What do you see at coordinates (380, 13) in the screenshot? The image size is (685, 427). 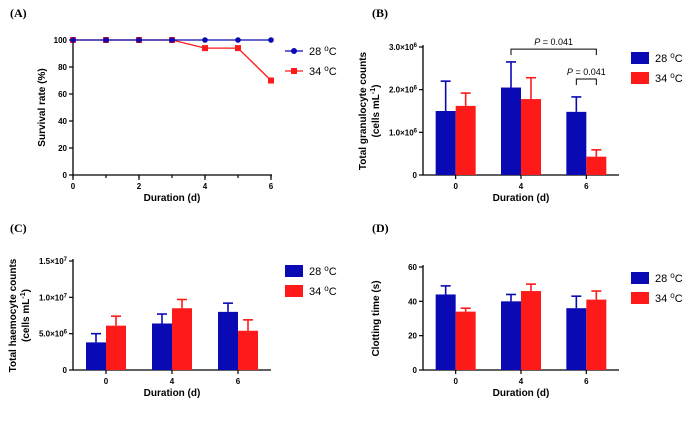 I see `panel-label: (B)` at bounding box center [380, 13].